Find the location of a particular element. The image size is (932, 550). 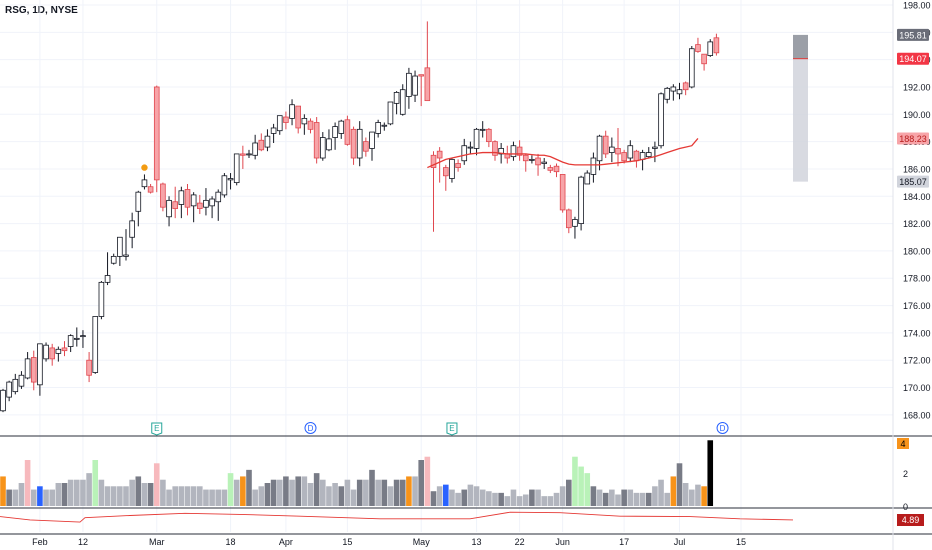

indicator-badge: 4.89 is located at coordinates (910, 520).